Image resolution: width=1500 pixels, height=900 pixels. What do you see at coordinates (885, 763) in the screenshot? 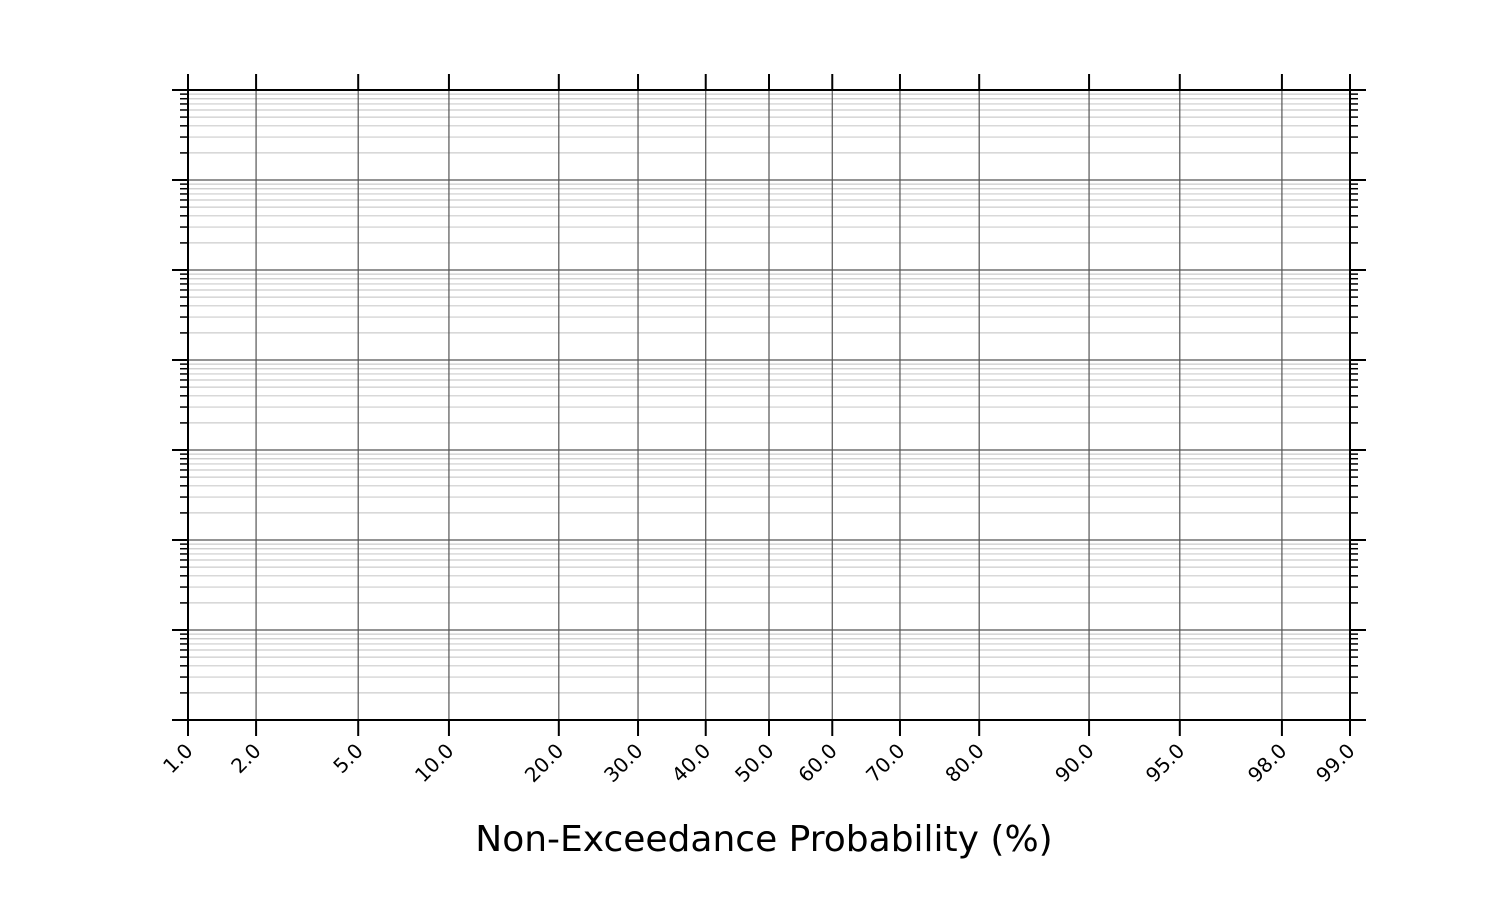
I see `x-tick-label: 70.0` at bounding box center [885, 763].